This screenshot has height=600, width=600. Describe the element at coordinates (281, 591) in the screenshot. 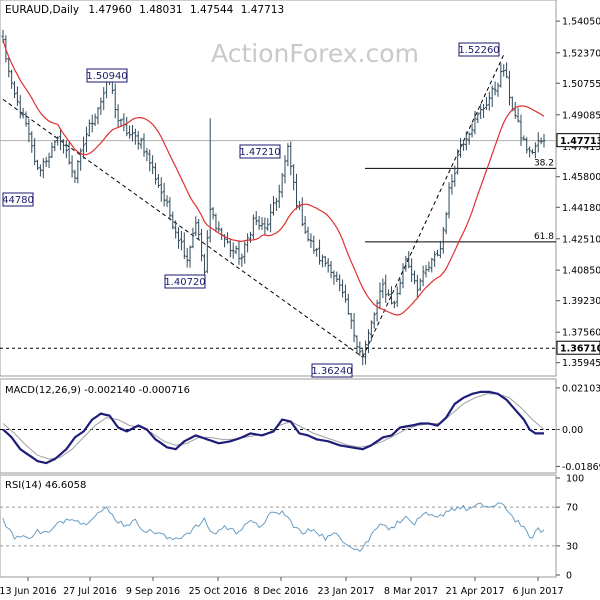

I see `date-tick-label: 8 Dec 2016` at that location.